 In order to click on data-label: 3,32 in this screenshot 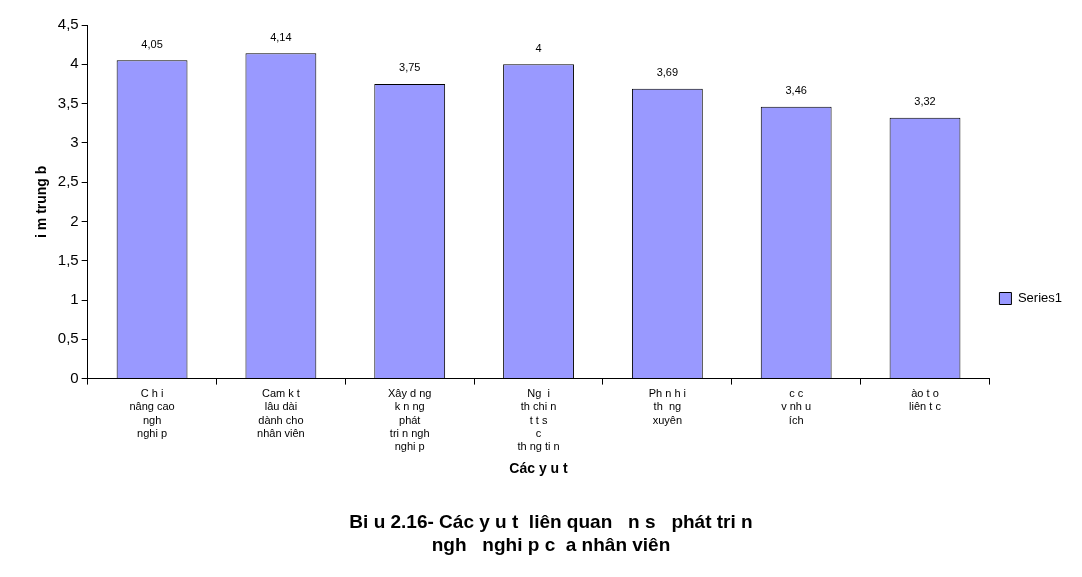, I will do `click(925, 101)`.